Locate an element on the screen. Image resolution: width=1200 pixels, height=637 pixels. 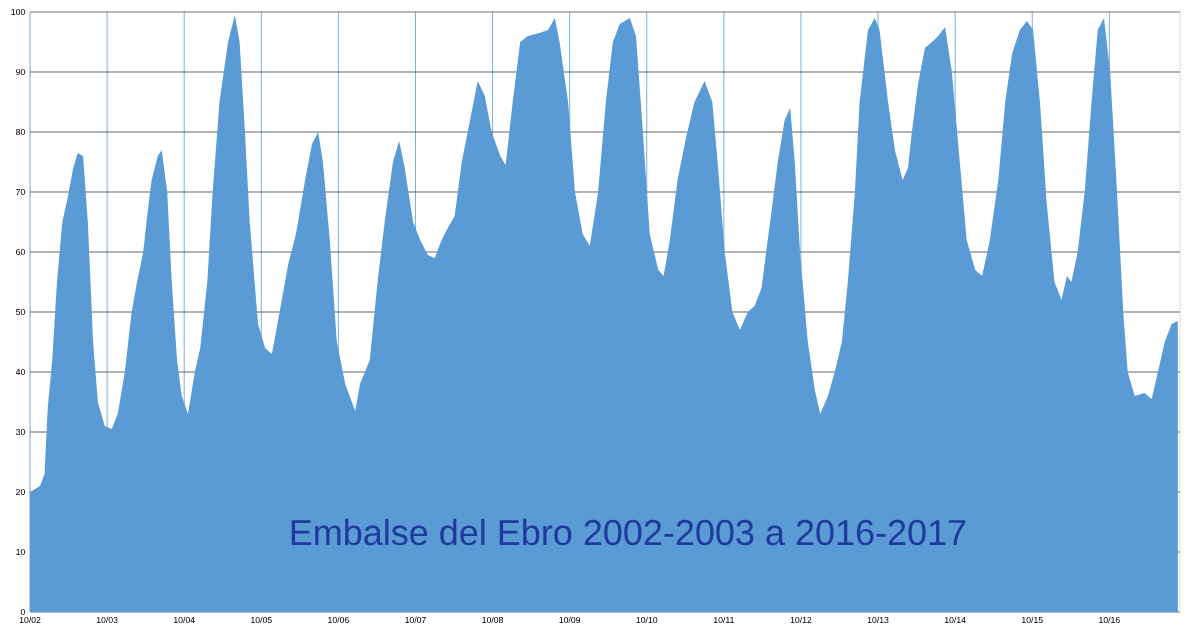
y-tick-label: 0 is located at coordinates (22, 612).